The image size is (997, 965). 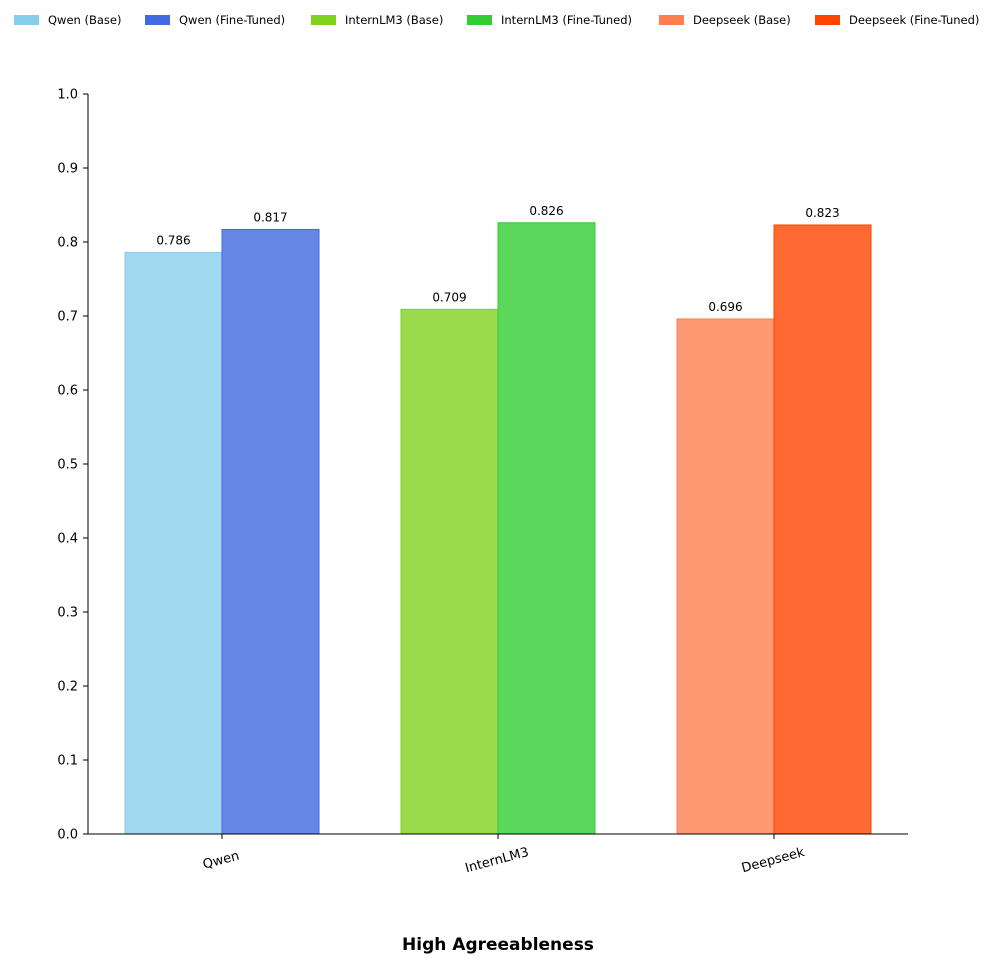 What do you see at coordinates (232, 20) in the screenshot?
I see `legend-label: Qwen (Fine-Tuned)` at bounding box center [232, 20].